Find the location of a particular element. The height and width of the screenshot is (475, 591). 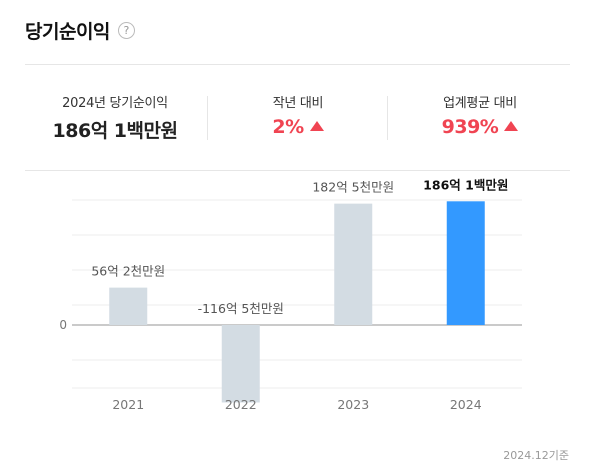

stat-industry: 업계평균 대비 939% is located at coordinates (480, 115).